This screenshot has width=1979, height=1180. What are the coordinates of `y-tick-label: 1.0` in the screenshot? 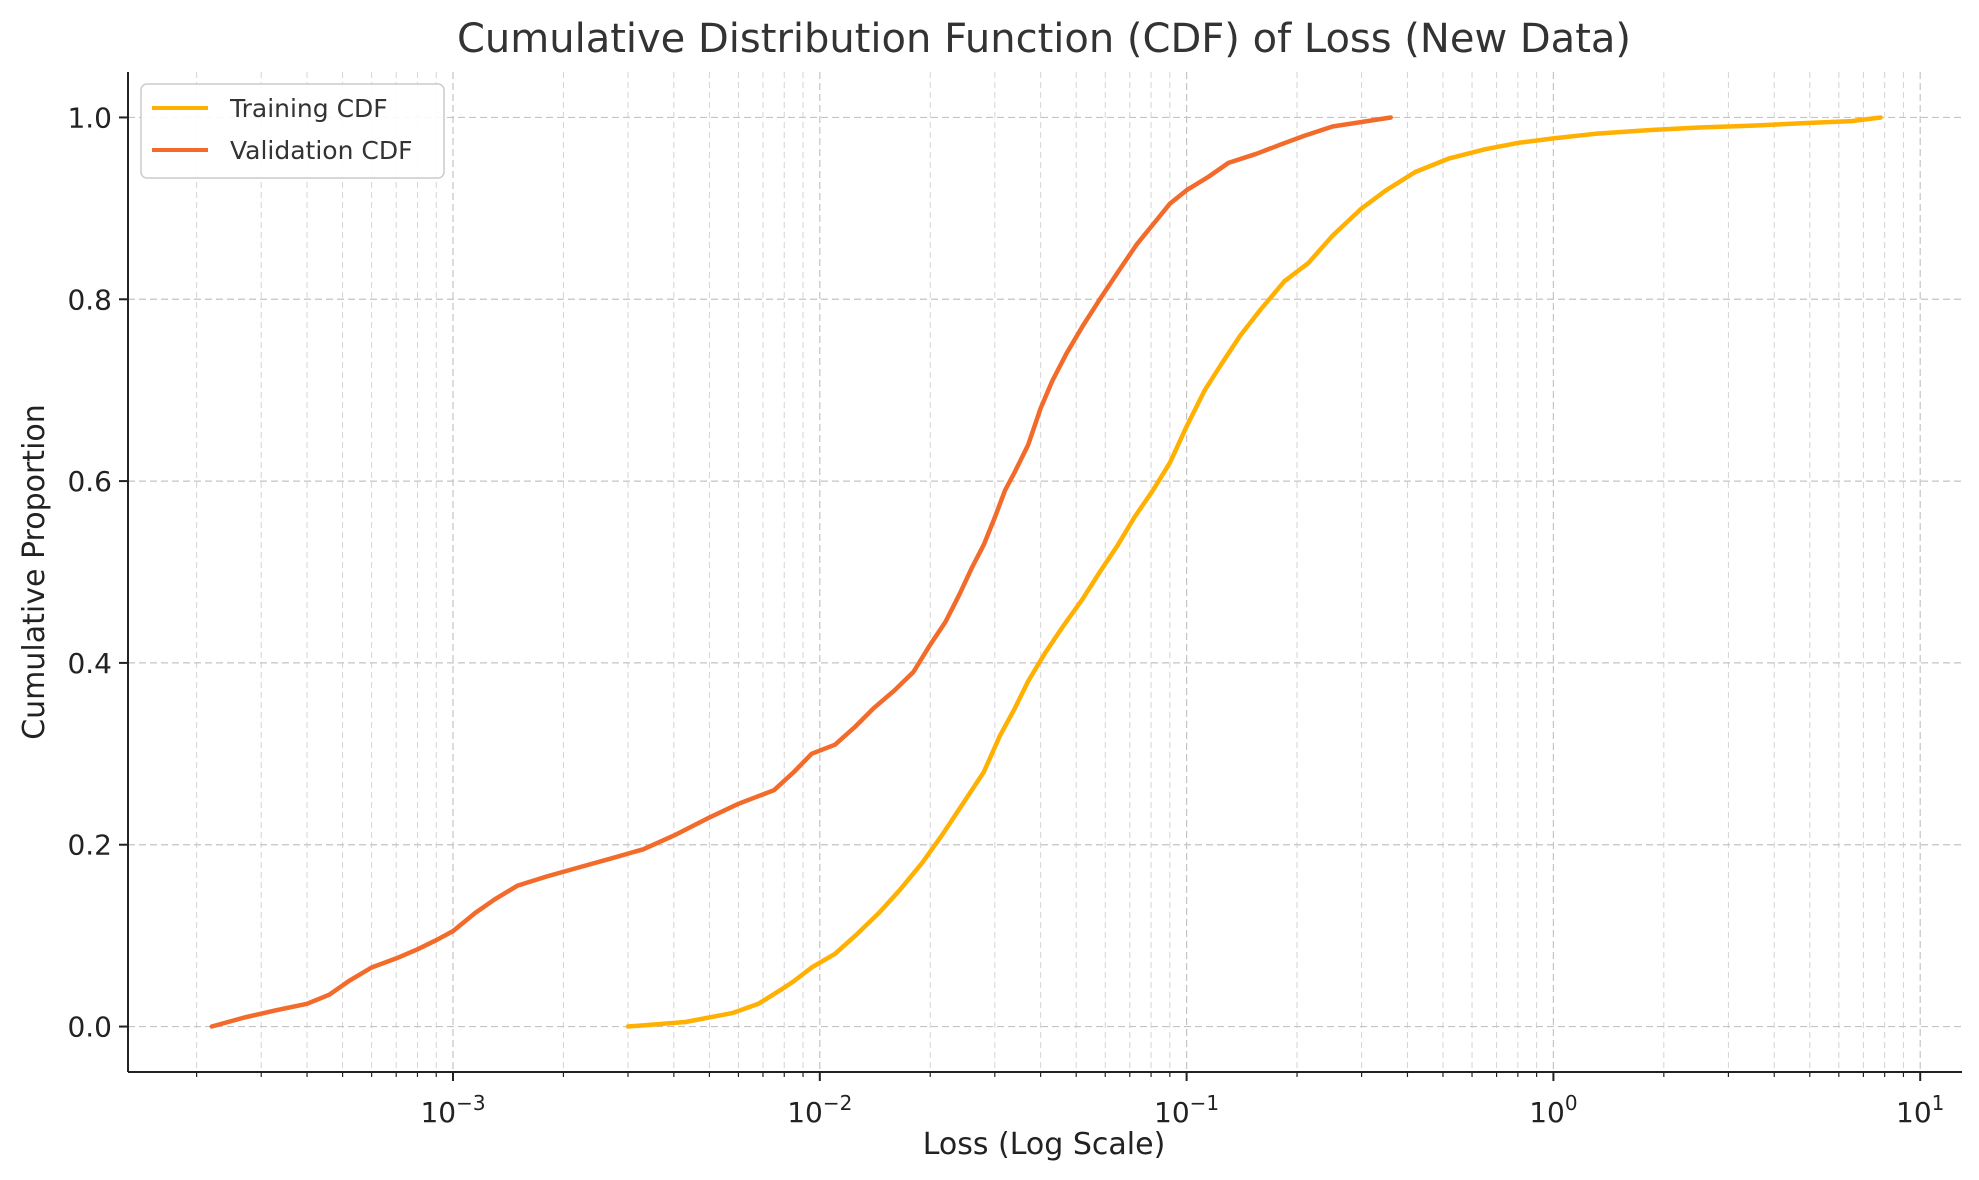 It's located at (89, 117).